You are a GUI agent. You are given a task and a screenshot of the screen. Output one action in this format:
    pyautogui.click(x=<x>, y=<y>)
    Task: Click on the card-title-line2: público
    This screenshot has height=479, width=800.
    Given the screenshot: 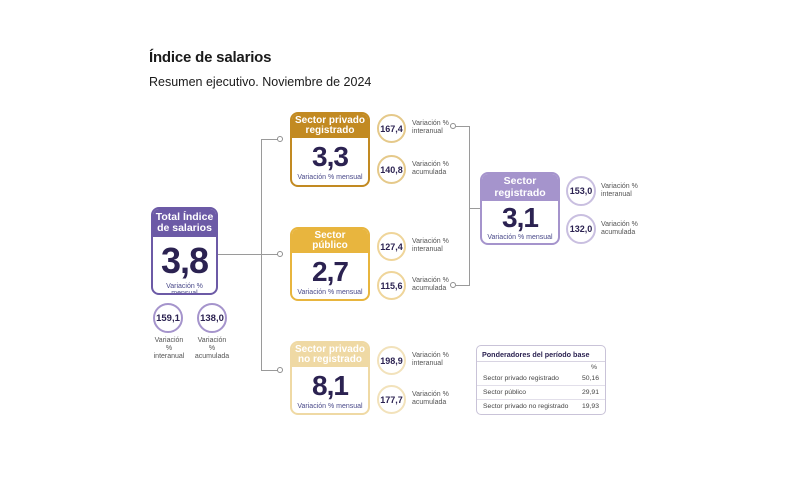 What is the action you would take?
    pyautogui.click(x=330, y=245)
    